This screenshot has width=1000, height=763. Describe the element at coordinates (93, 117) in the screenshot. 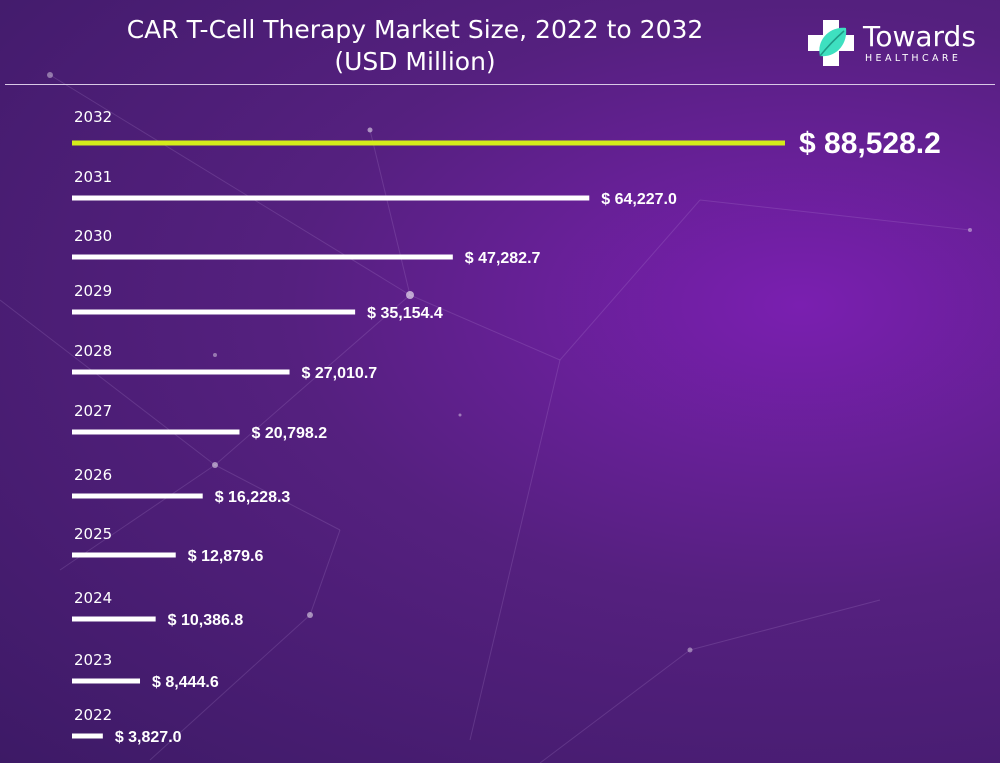

I see `year-label-2032: 2032` at that location.